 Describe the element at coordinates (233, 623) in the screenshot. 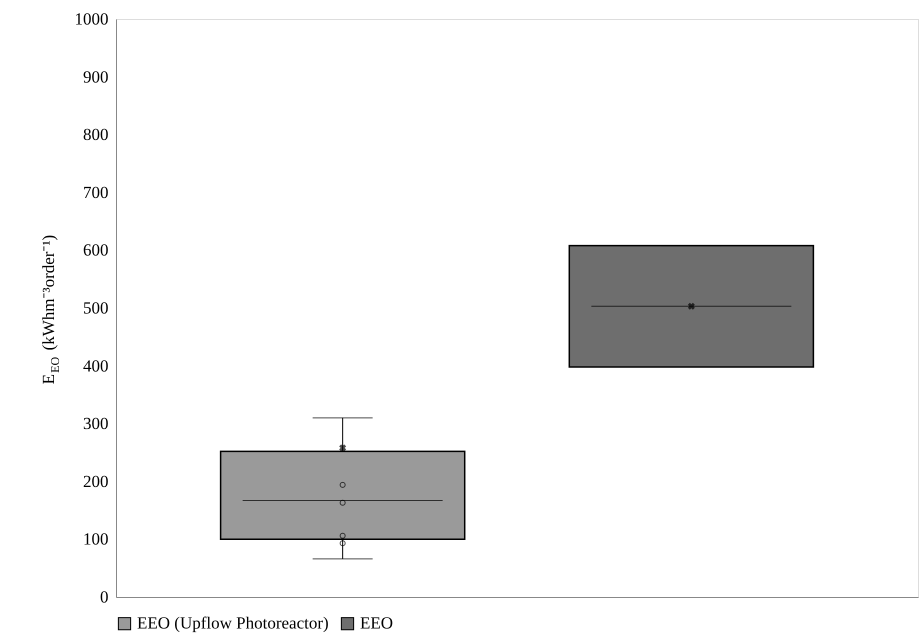

I see `legend-label: EEO (Upflow Photoreactor)` at that location.